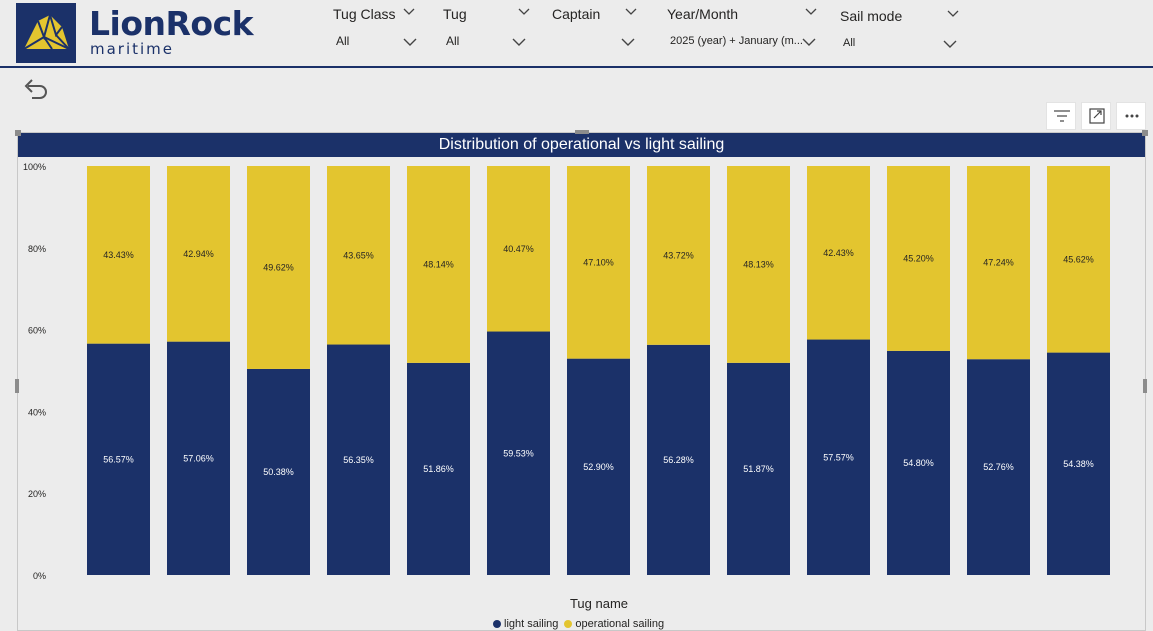  I want to click on data-label-operational-sailing: 48.14%, so click(438, 264).